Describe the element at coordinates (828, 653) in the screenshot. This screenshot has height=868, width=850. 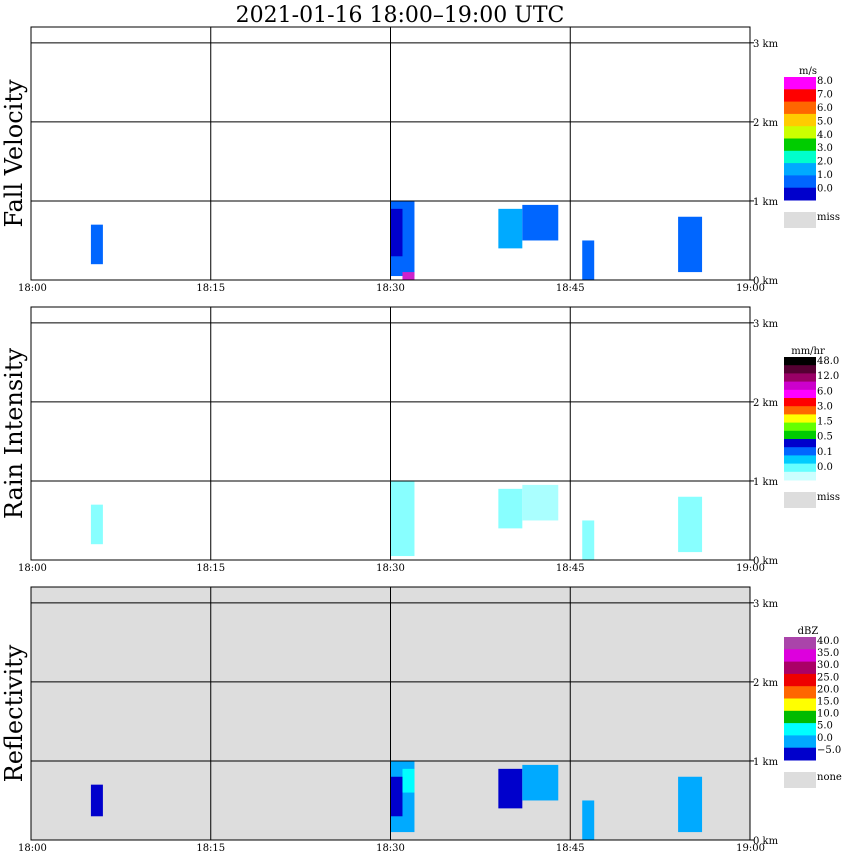
I see `colorbar-label: 35.0` at that location.